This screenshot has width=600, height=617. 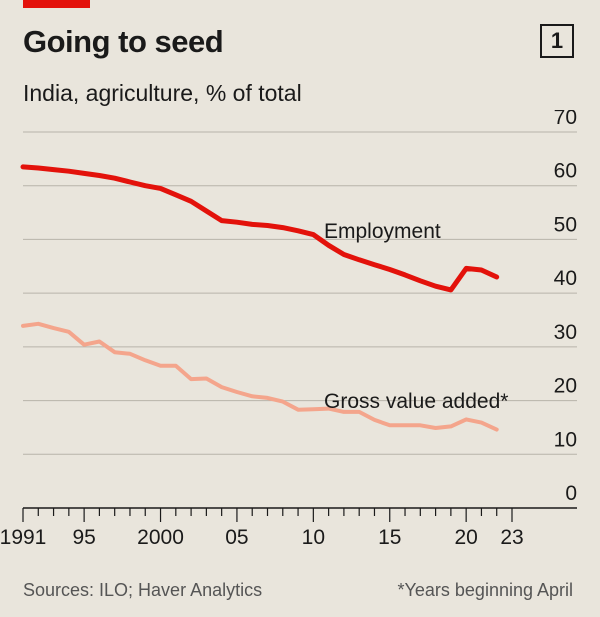 I want to click on series-annotations: Employment Gross value added*, so click(x=416, y=316).